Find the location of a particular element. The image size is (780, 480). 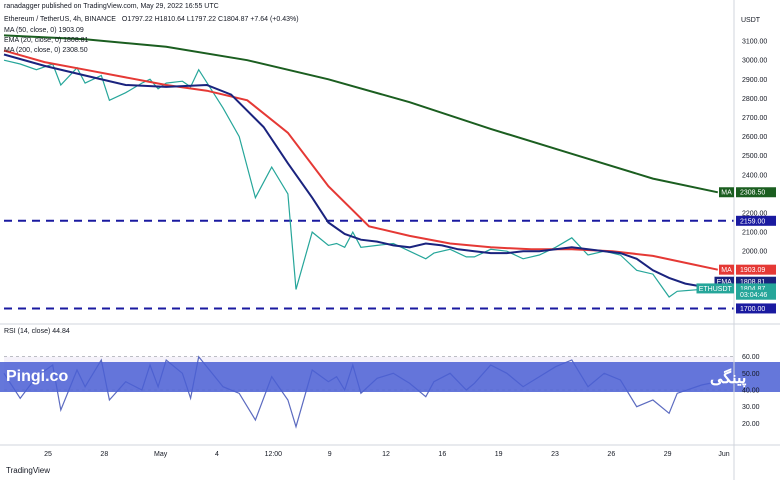

price-tag-value: 1804.87 is located at coordinates (752, 289).